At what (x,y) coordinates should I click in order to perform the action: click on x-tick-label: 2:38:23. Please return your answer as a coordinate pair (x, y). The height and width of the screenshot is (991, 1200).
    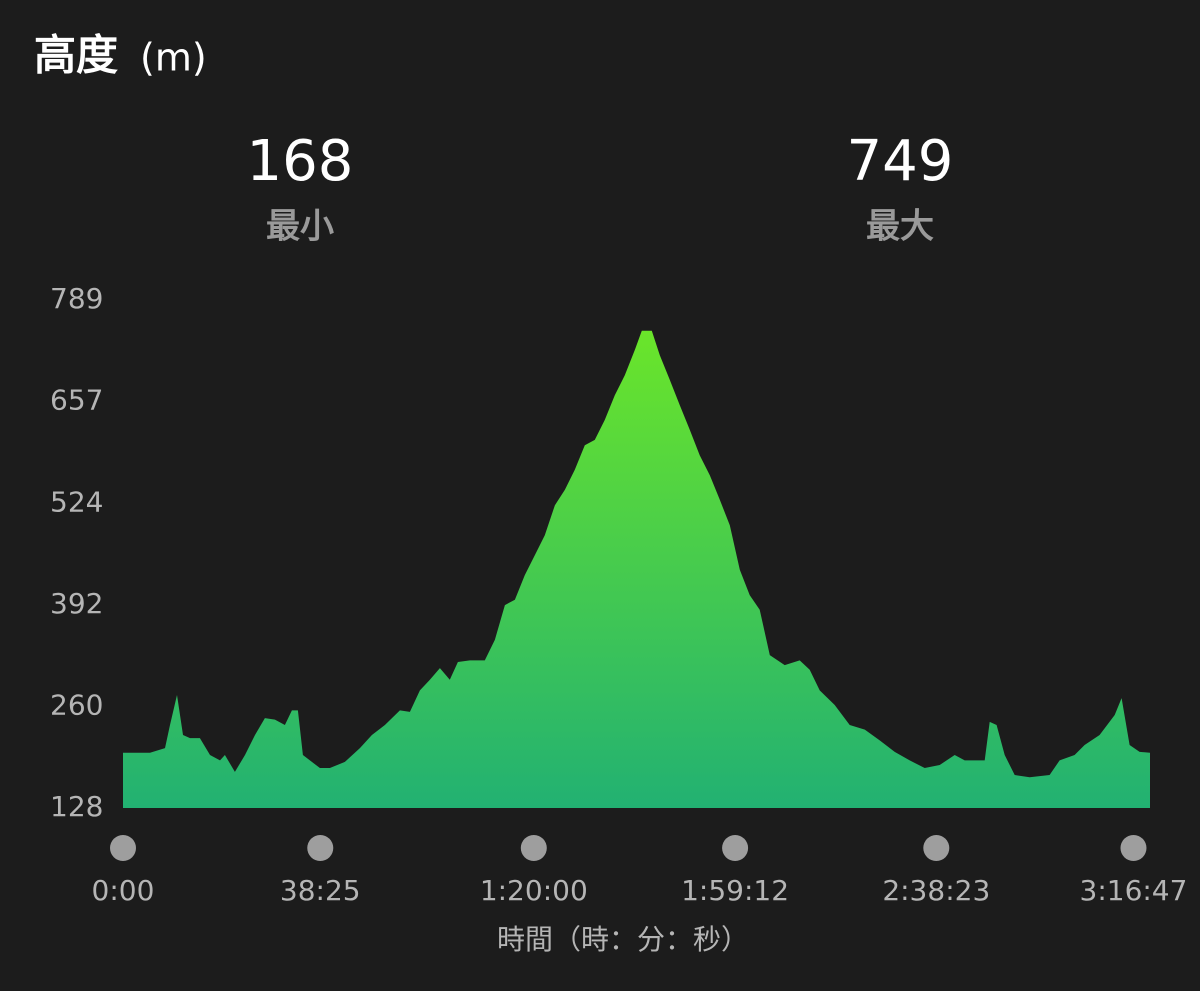
    Looking at the image, I should click on (936, 890).